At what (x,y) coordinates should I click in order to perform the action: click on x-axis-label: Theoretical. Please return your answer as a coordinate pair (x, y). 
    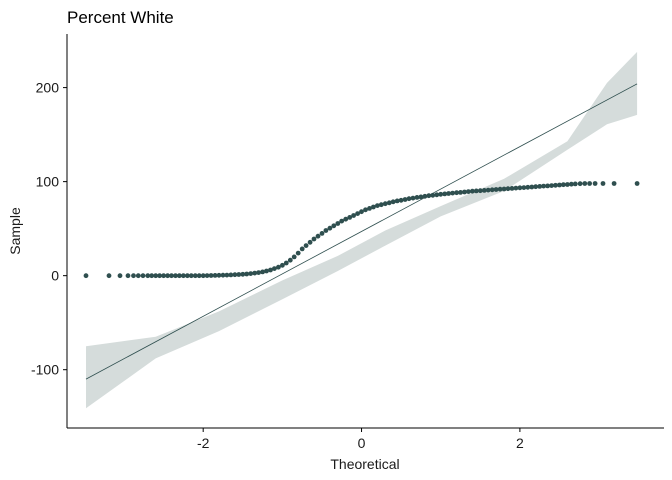
    Looking at the image, I should click on (364, 464).